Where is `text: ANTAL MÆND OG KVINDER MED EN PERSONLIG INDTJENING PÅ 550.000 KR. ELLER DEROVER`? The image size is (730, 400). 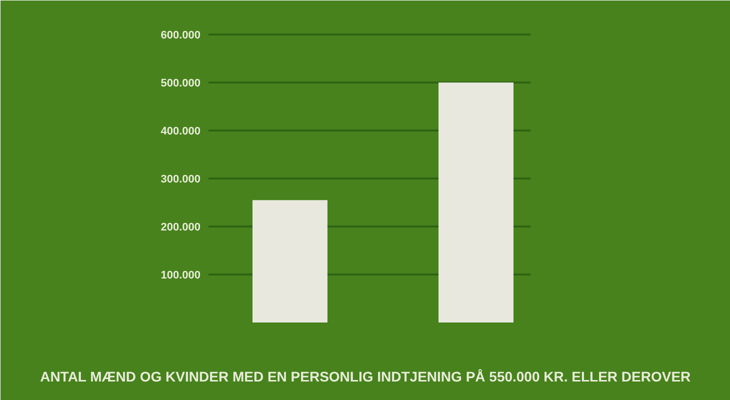
text: ANTAL MÆND OG KVINDER MED EN PERSONLIG INDTJENING PÅ 550.000 KR. ELLER DEROVER is located at coordinates (365, 376).